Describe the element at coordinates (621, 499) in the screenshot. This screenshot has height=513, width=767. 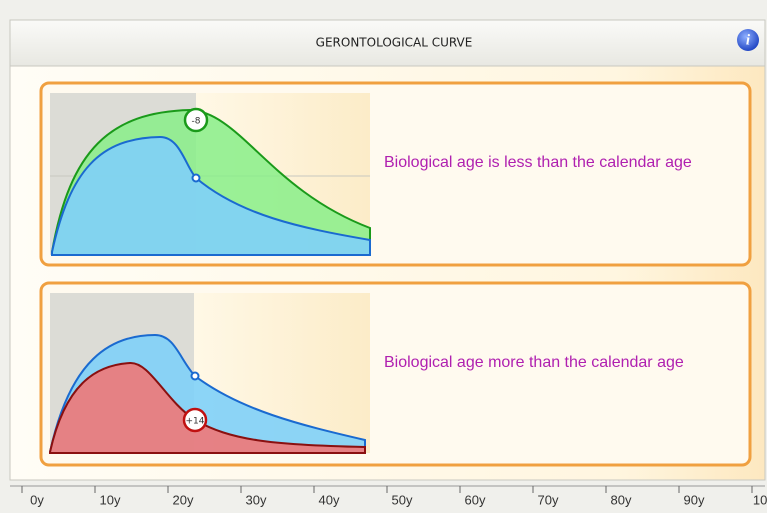
I see `axis-label: 80y` at that location.